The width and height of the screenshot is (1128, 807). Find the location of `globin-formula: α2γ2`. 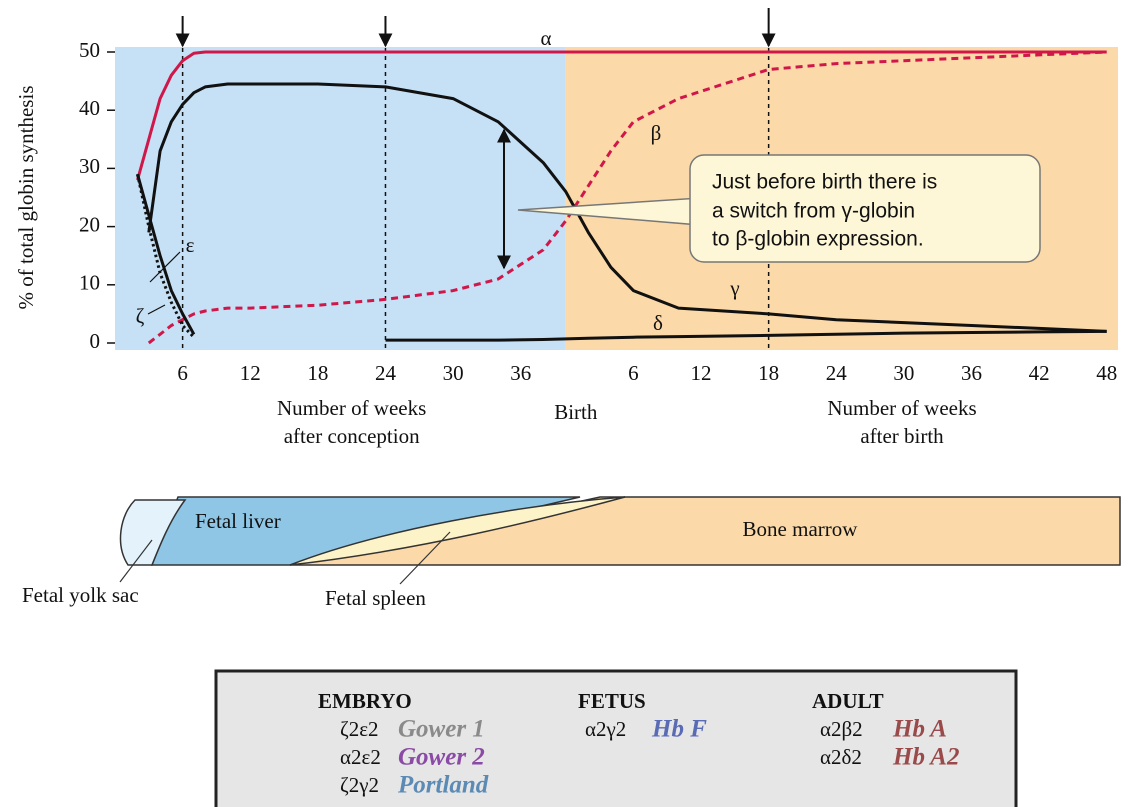

globin-formula: α2γ2 is located at coordinates (605, 729).